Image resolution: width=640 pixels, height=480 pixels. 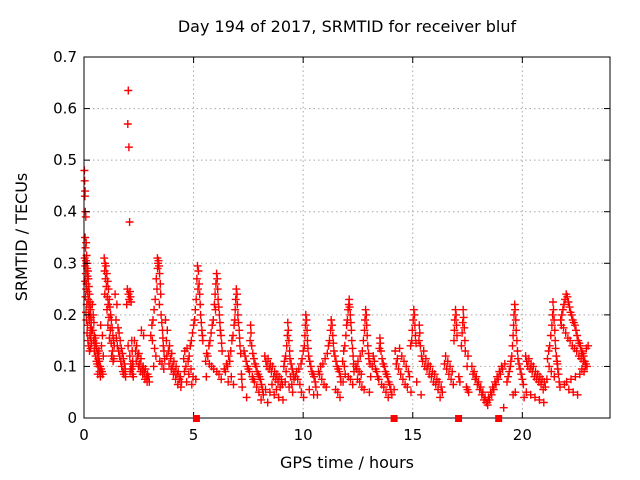 I want to click on x-tick-label: 10, so click(x=303, y=435).